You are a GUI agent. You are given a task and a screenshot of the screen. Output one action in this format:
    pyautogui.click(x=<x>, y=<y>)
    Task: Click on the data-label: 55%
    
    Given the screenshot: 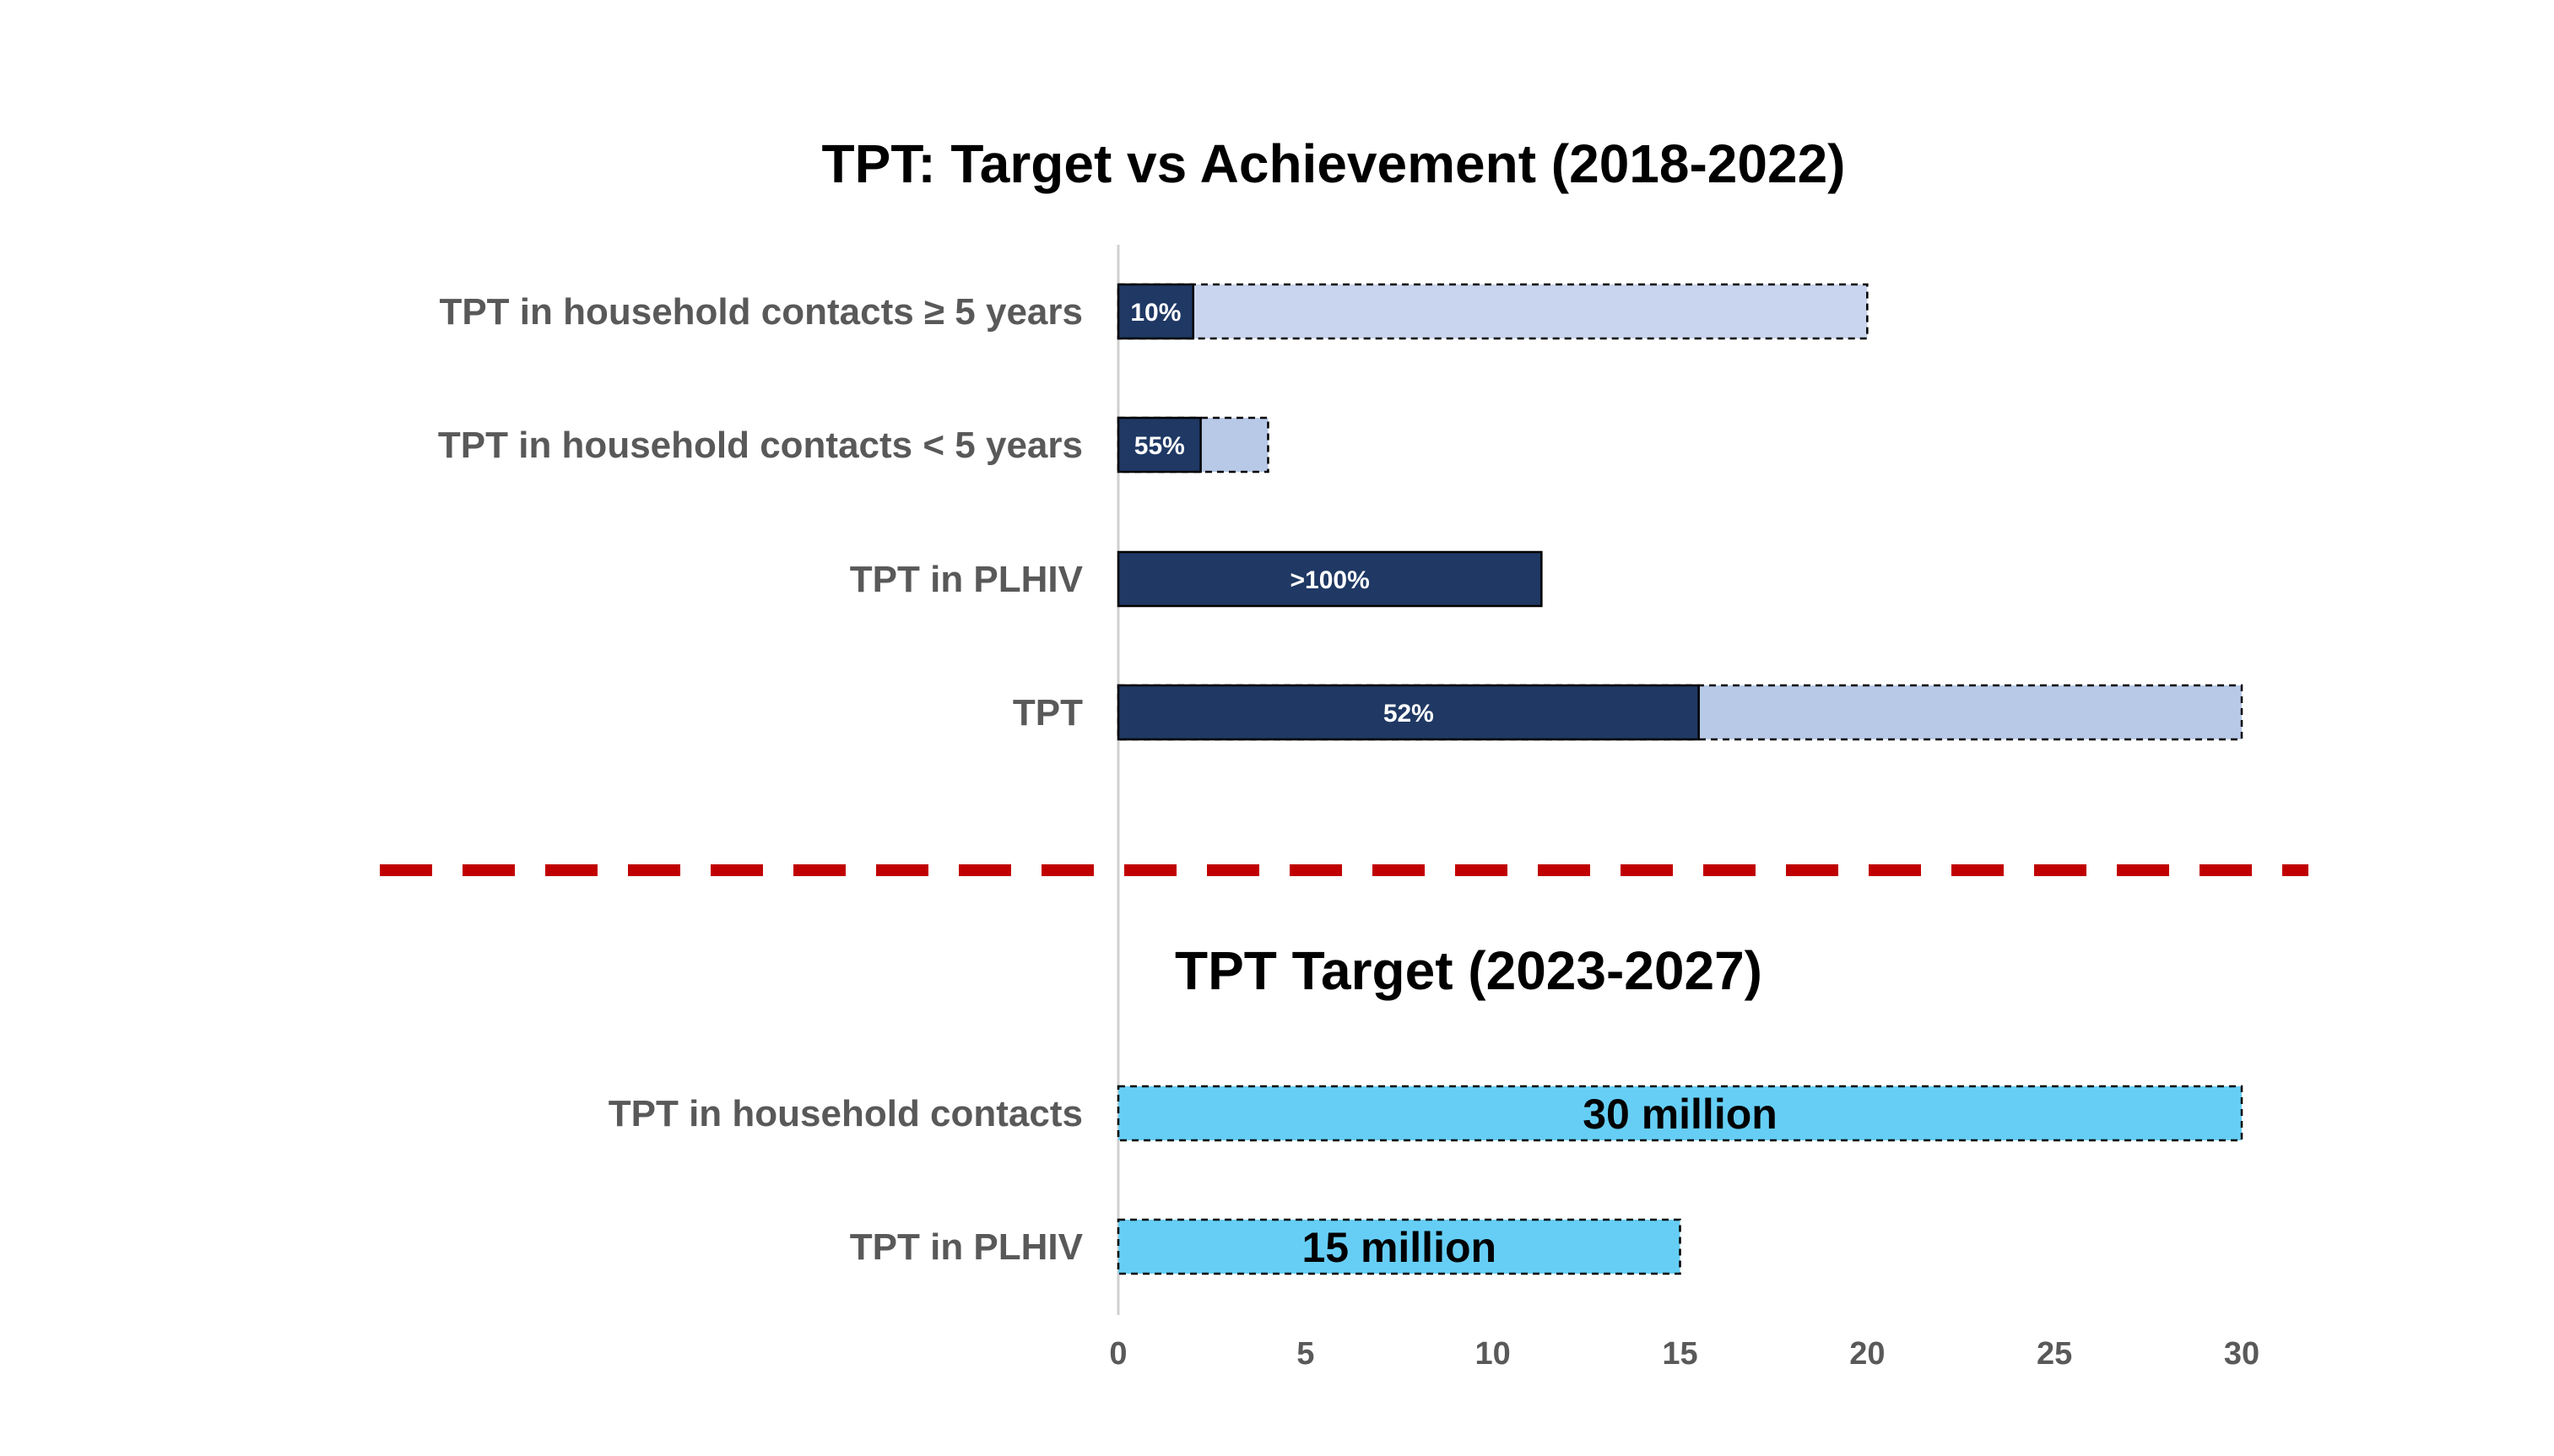 What is the action you would take?
    pyautogui.click(x=1159, y=446)
    